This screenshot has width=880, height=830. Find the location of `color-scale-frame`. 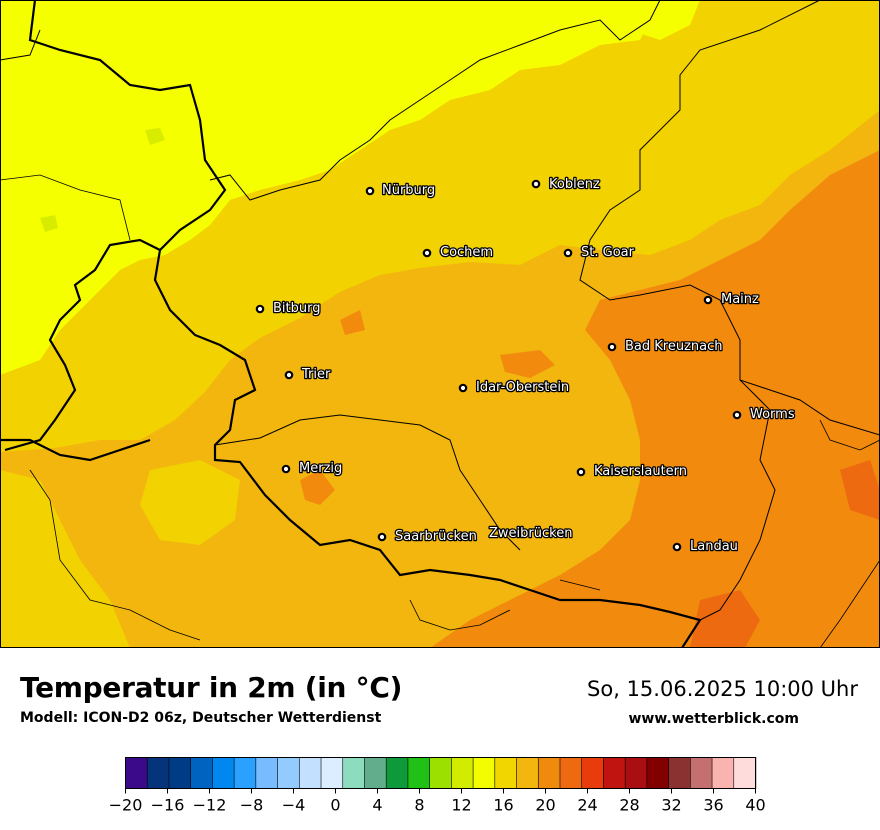

color-scale-frame is located at coordinates (440, 773).